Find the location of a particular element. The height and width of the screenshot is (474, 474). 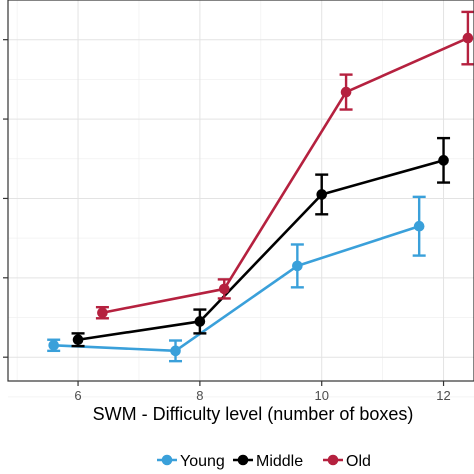

x-tick-label: 6 is located at coordinates (77, 395).